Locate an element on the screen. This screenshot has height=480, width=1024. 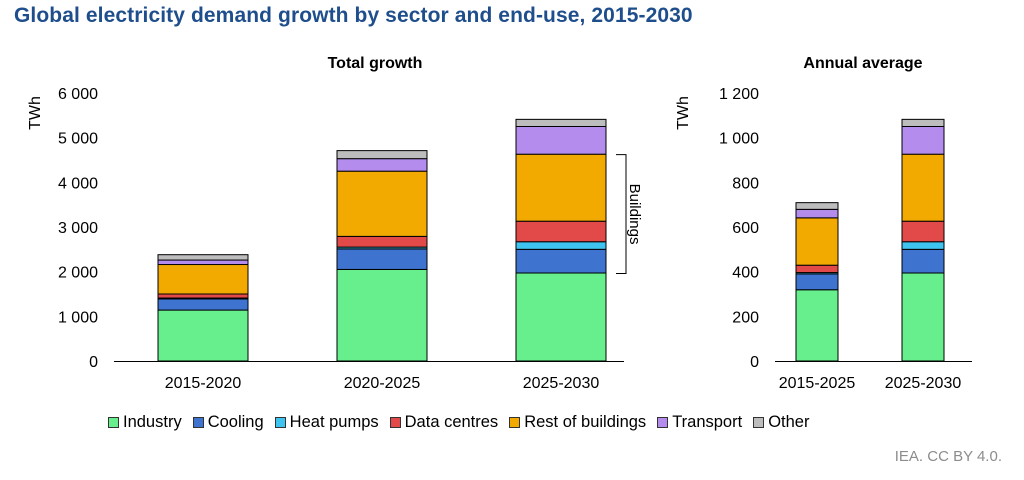
legend-label: Transport is located at coordinates (707, 422).